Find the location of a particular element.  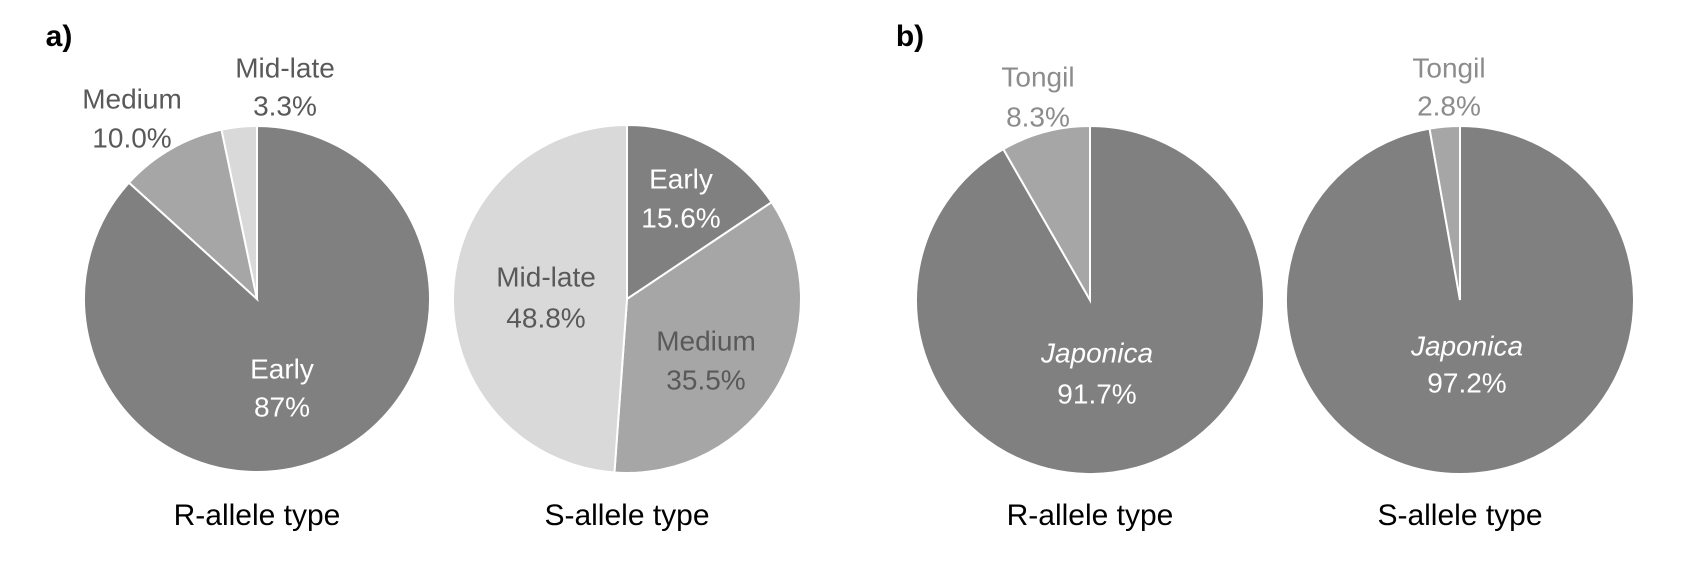

slice-value-label: 35.5% is located at coordinates (705, 379).